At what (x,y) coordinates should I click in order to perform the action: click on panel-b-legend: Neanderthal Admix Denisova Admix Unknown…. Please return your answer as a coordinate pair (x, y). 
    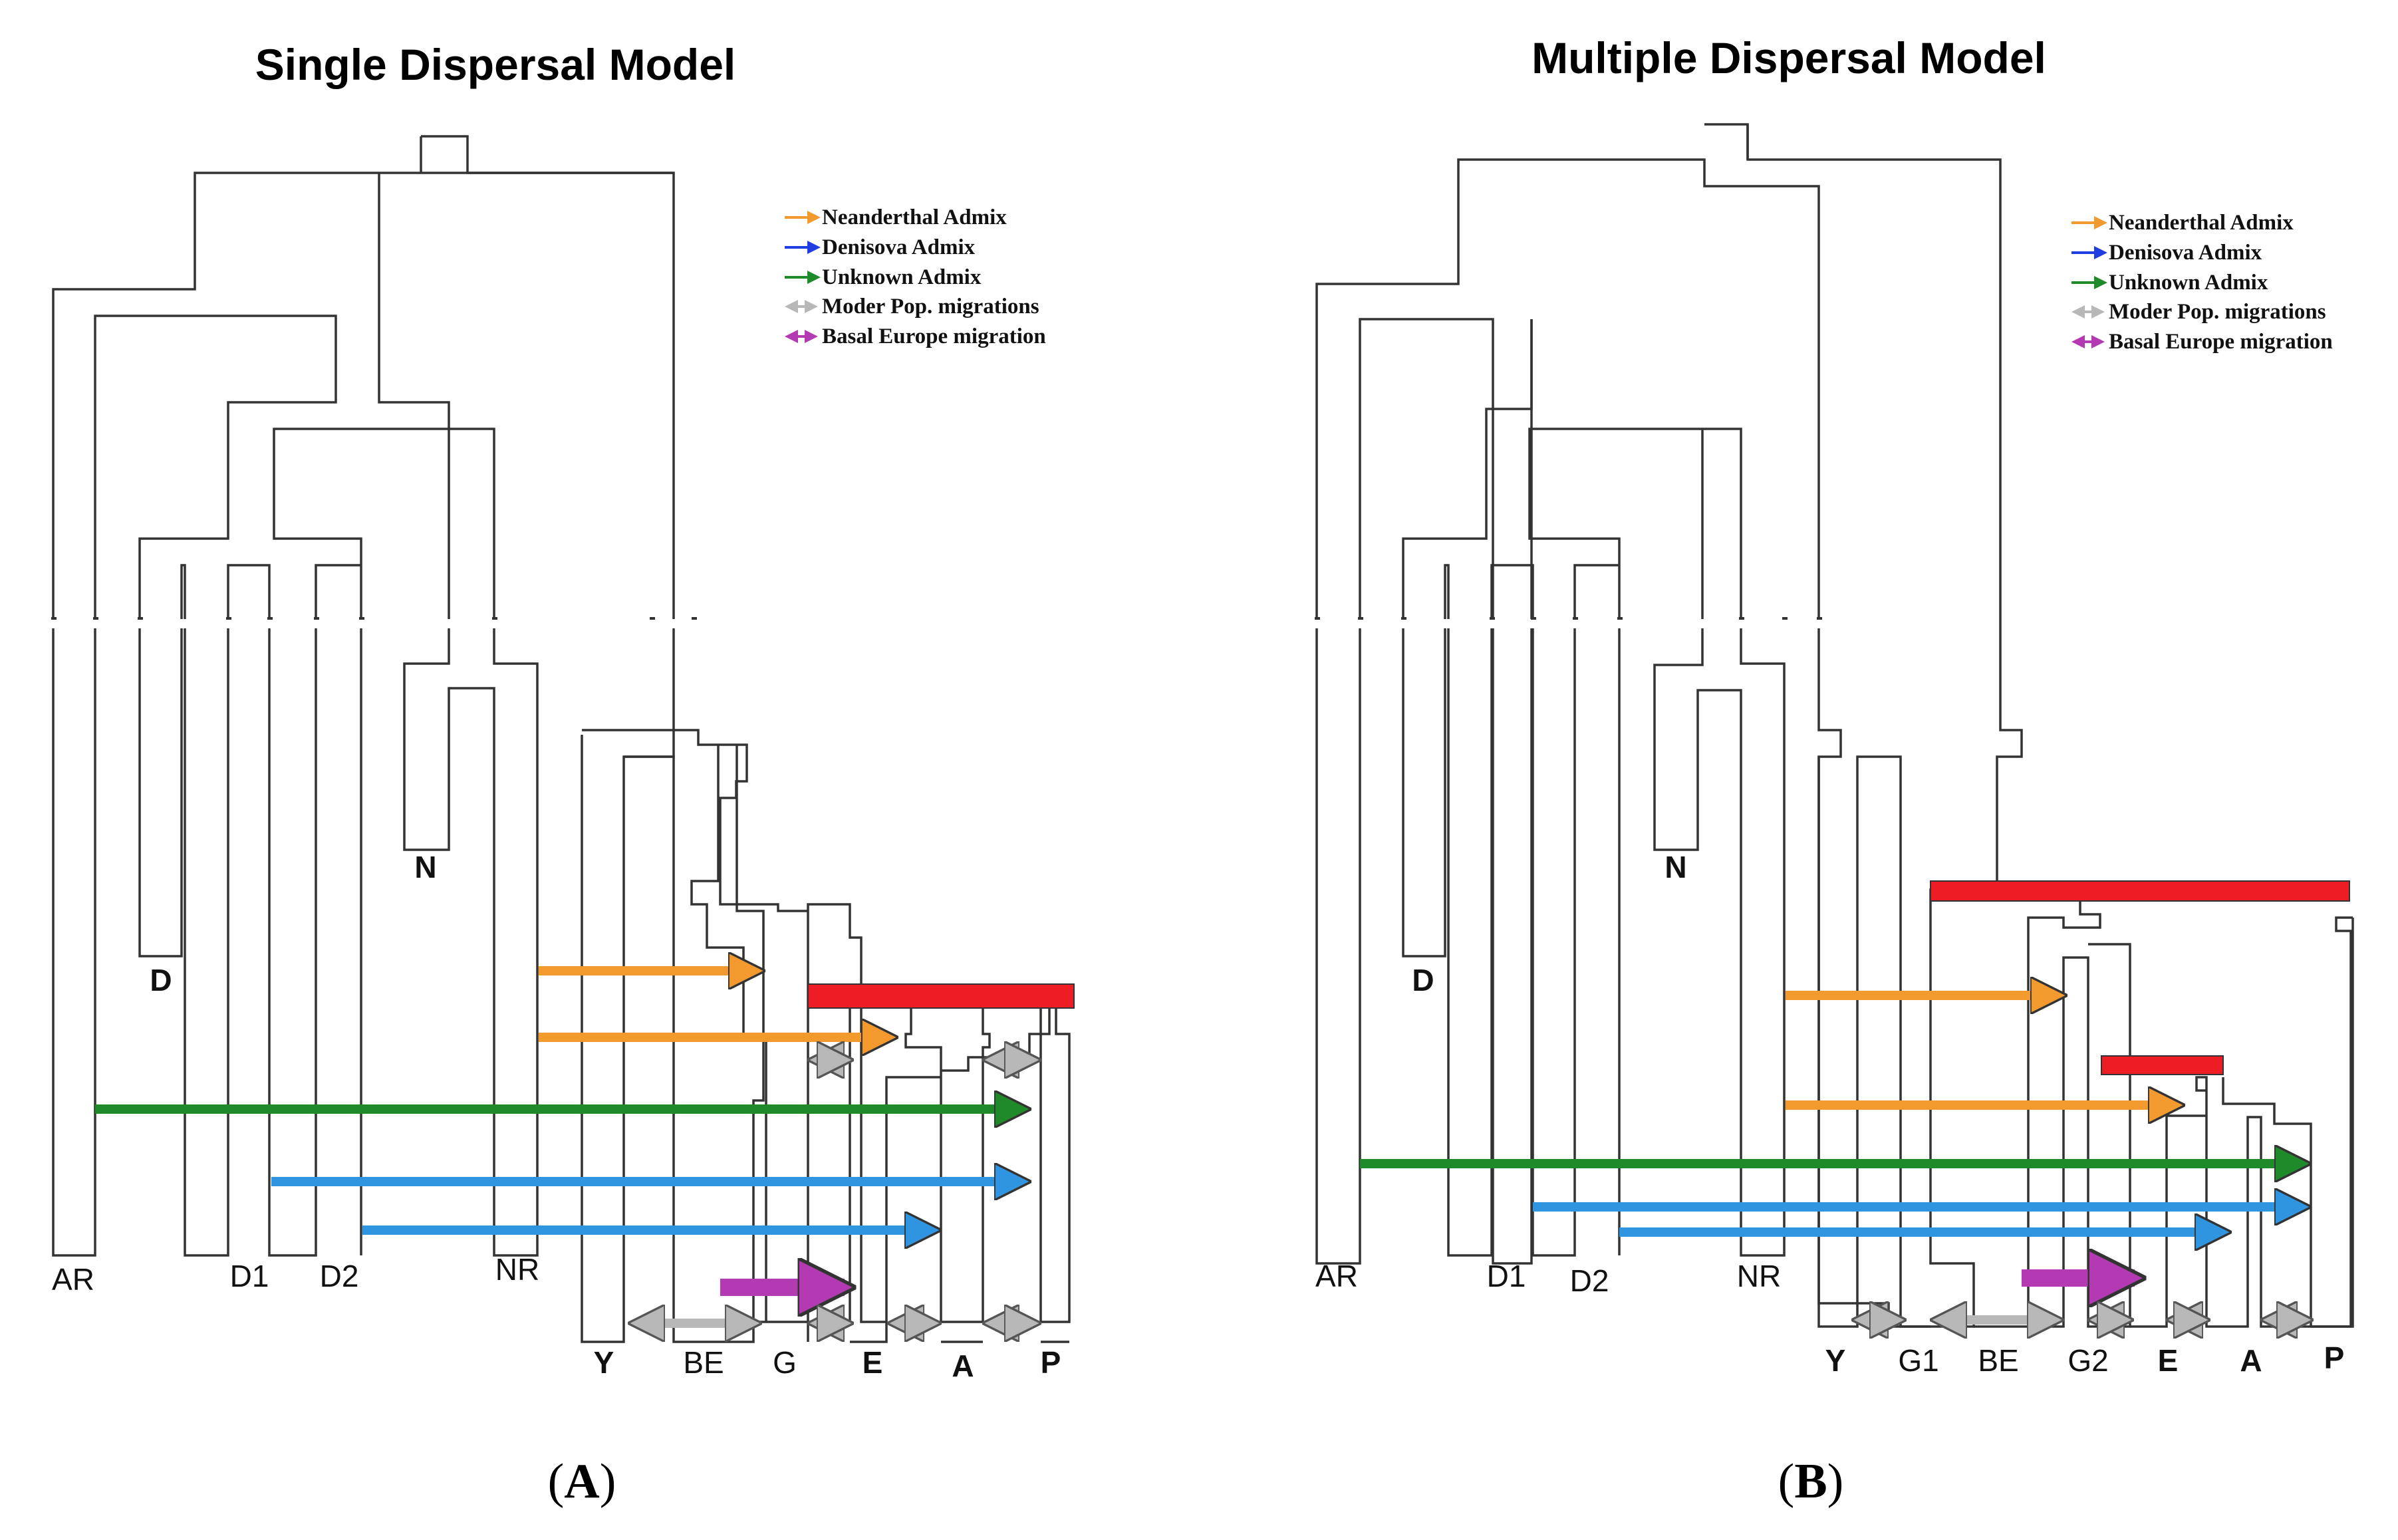
    Looking at the image, I should click on (2202, 282).